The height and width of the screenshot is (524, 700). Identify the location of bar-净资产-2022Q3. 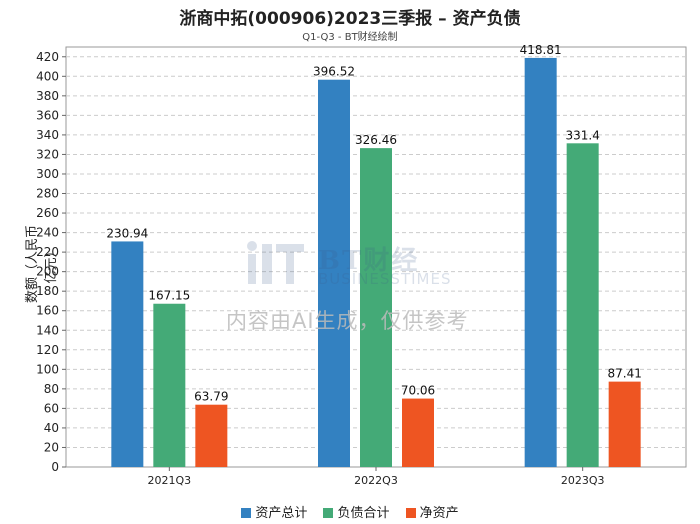
(418, 432).